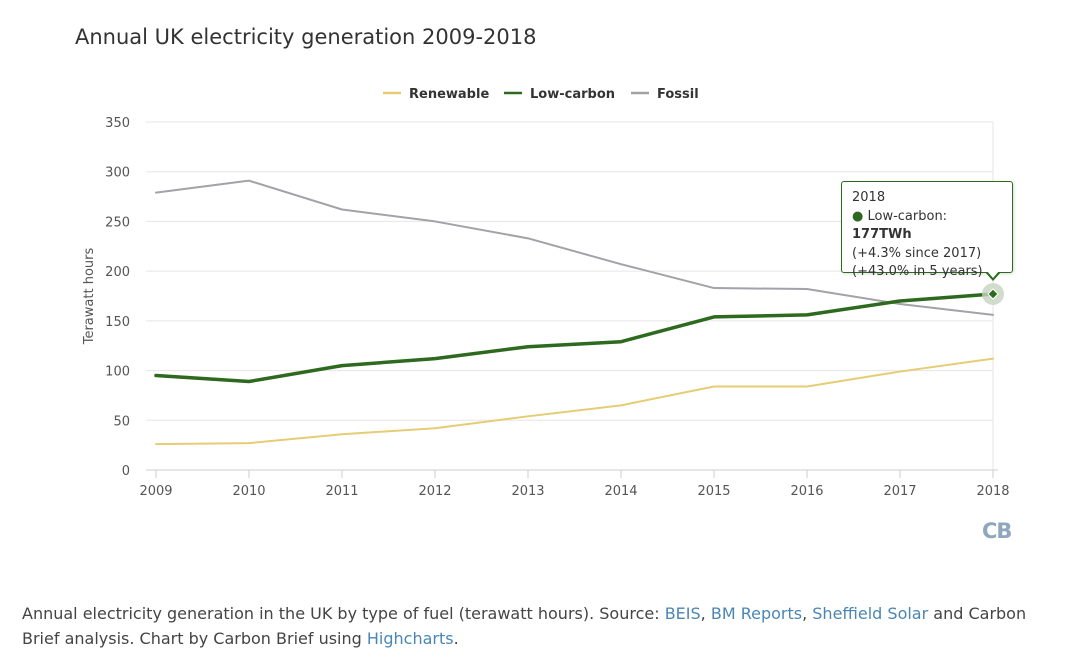 The width and height of the screenshot is (1080, 658). What do you see at coordinates (917, 253) in the screenshot?
I see `tooltip-change-1yr: (+4.3% since 2017)` at bounding box center [917, 253].